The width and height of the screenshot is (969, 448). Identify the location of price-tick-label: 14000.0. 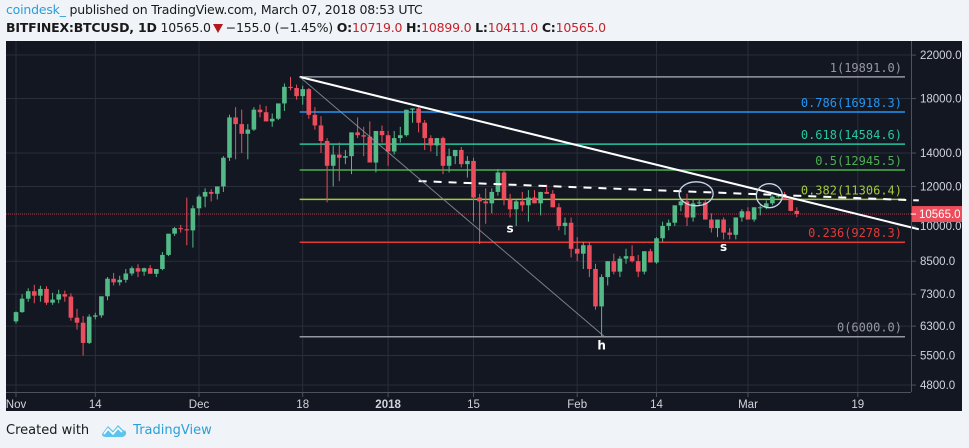
(941, 154).